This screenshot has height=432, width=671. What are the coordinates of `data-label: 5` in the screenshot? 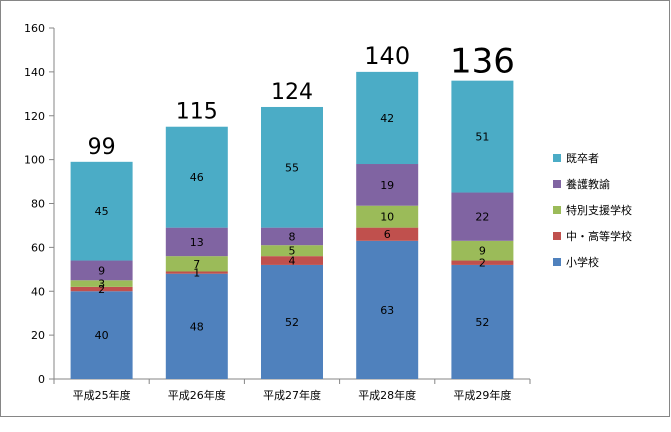 It's located at (292, 251).